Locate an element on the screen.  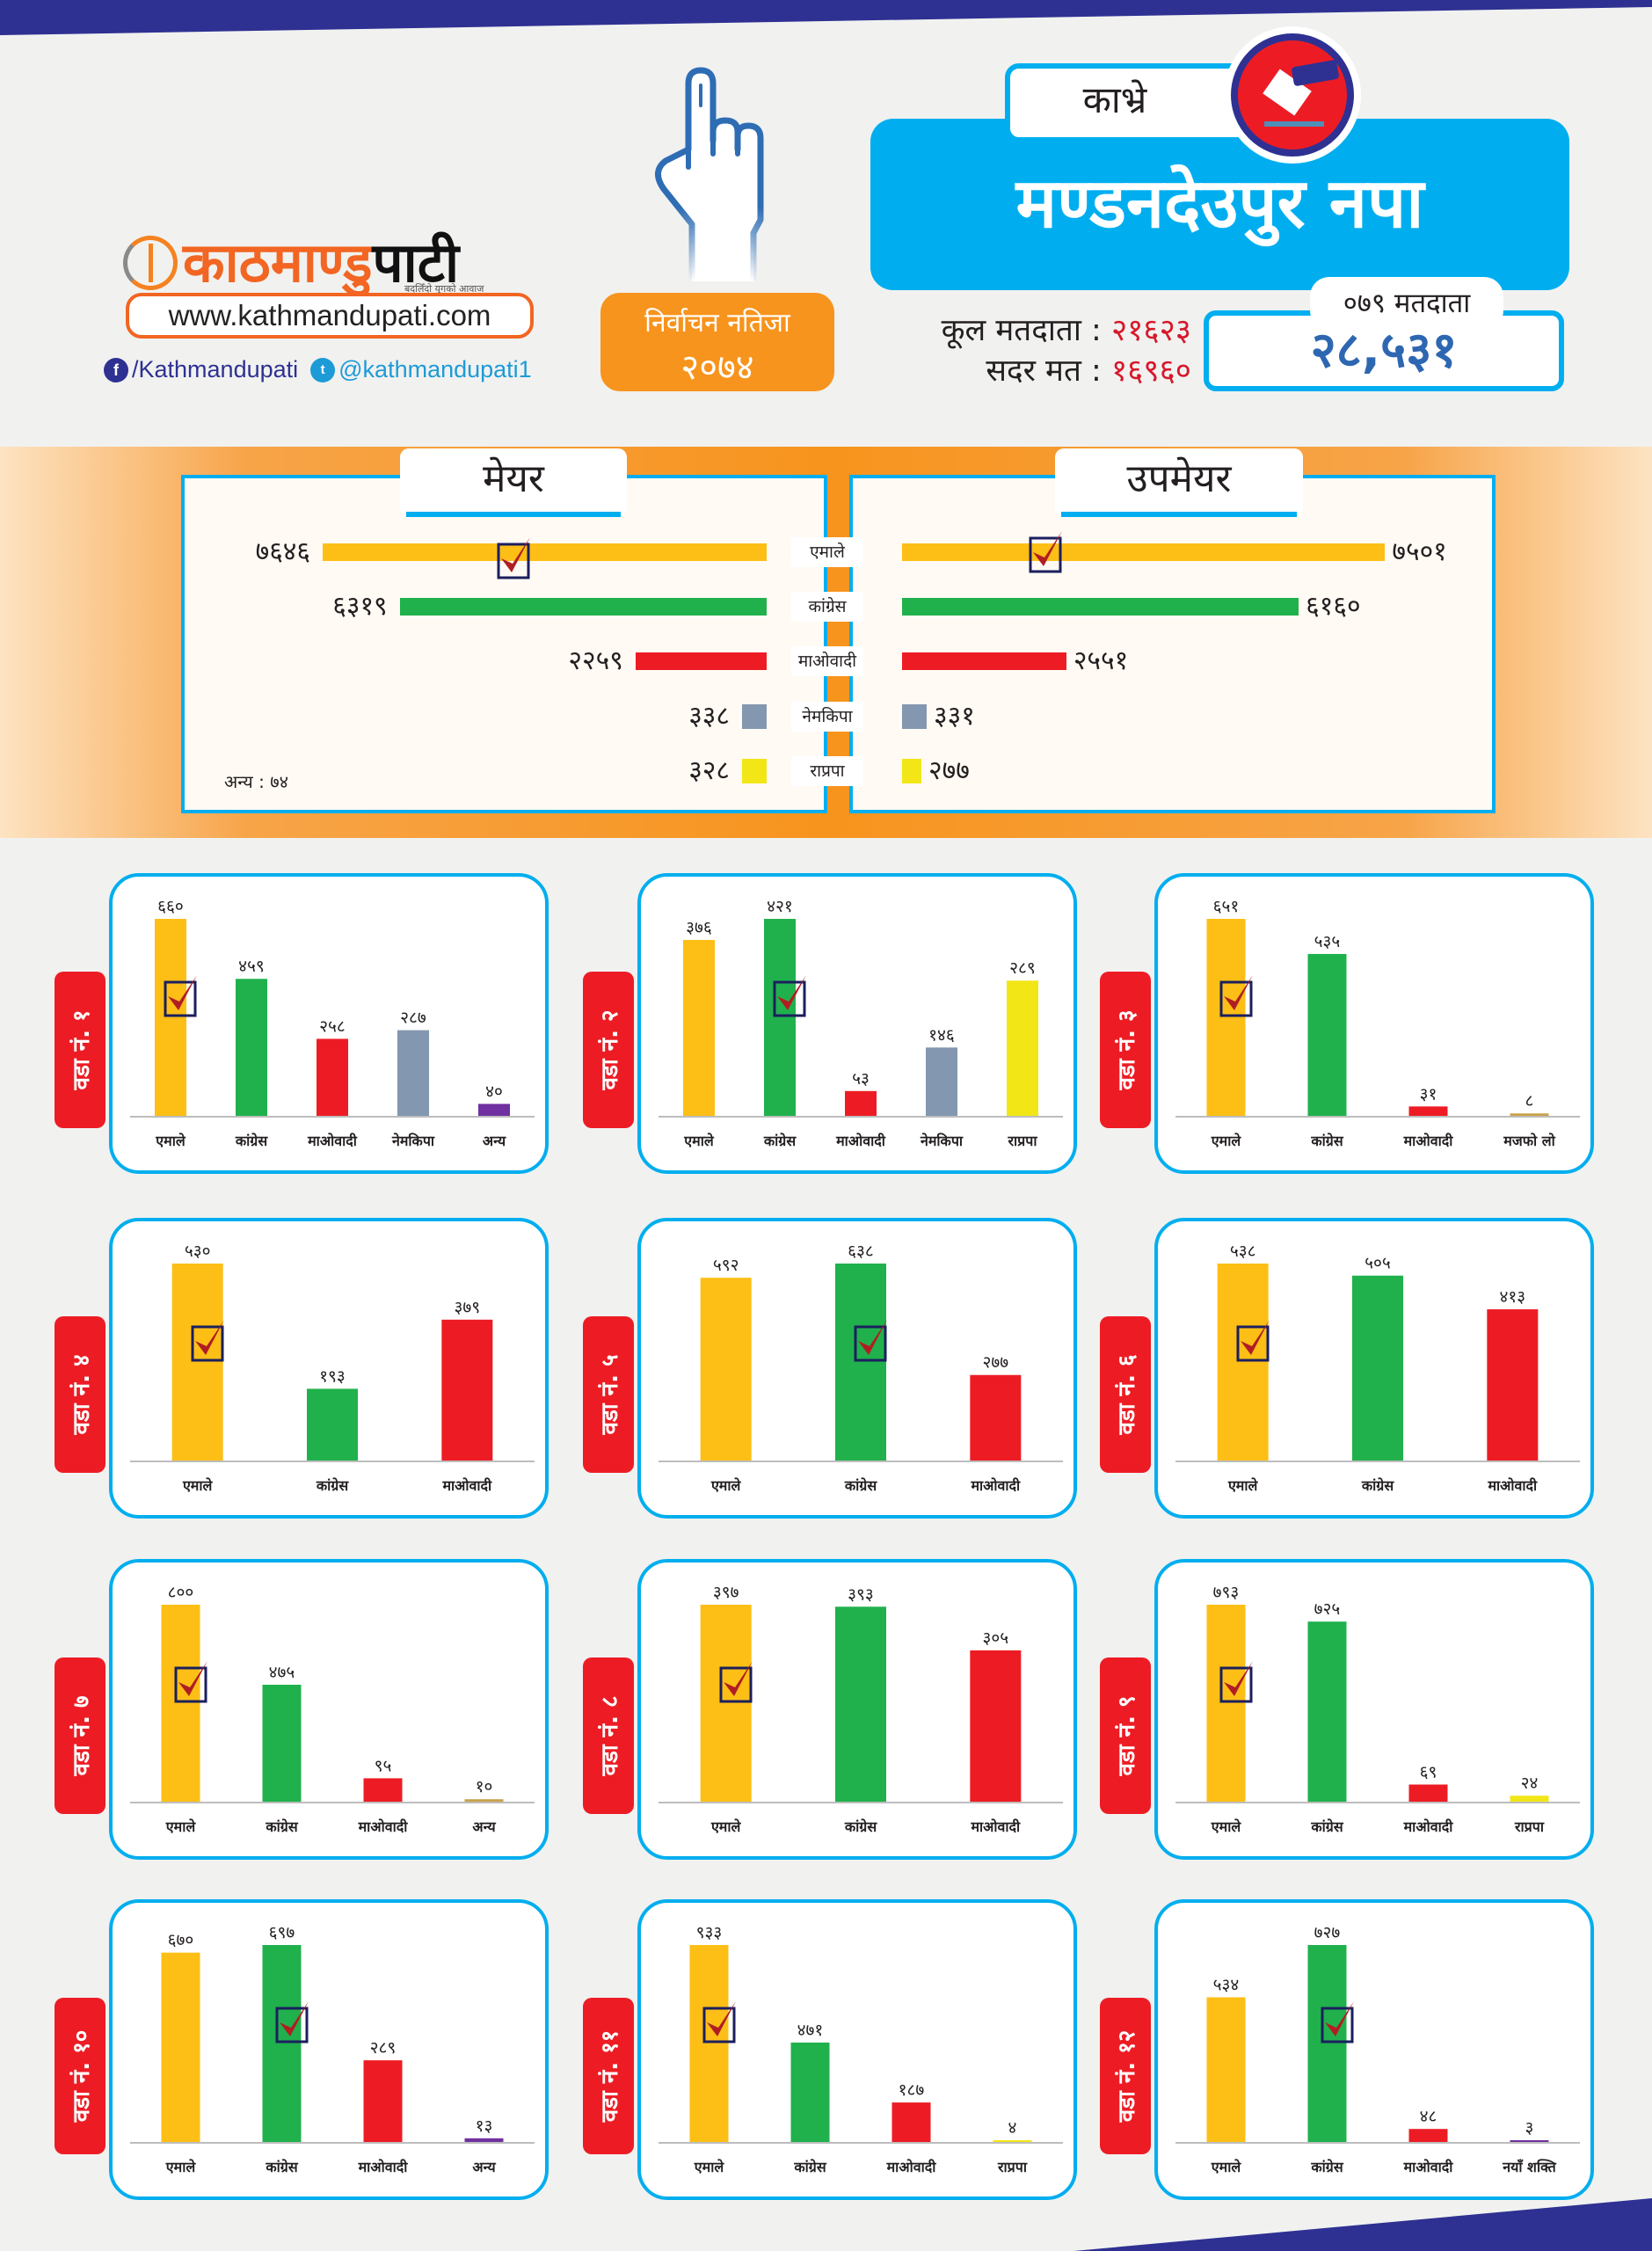
bar-value-label: ५३ is located at coordinates (861, 1079).